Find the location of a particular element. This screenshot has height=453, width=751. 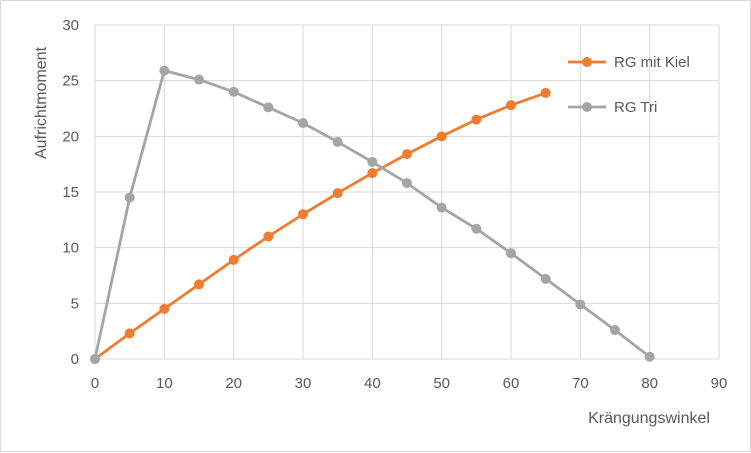

x-tick-label: 30 is located at coordinates (303, 383).